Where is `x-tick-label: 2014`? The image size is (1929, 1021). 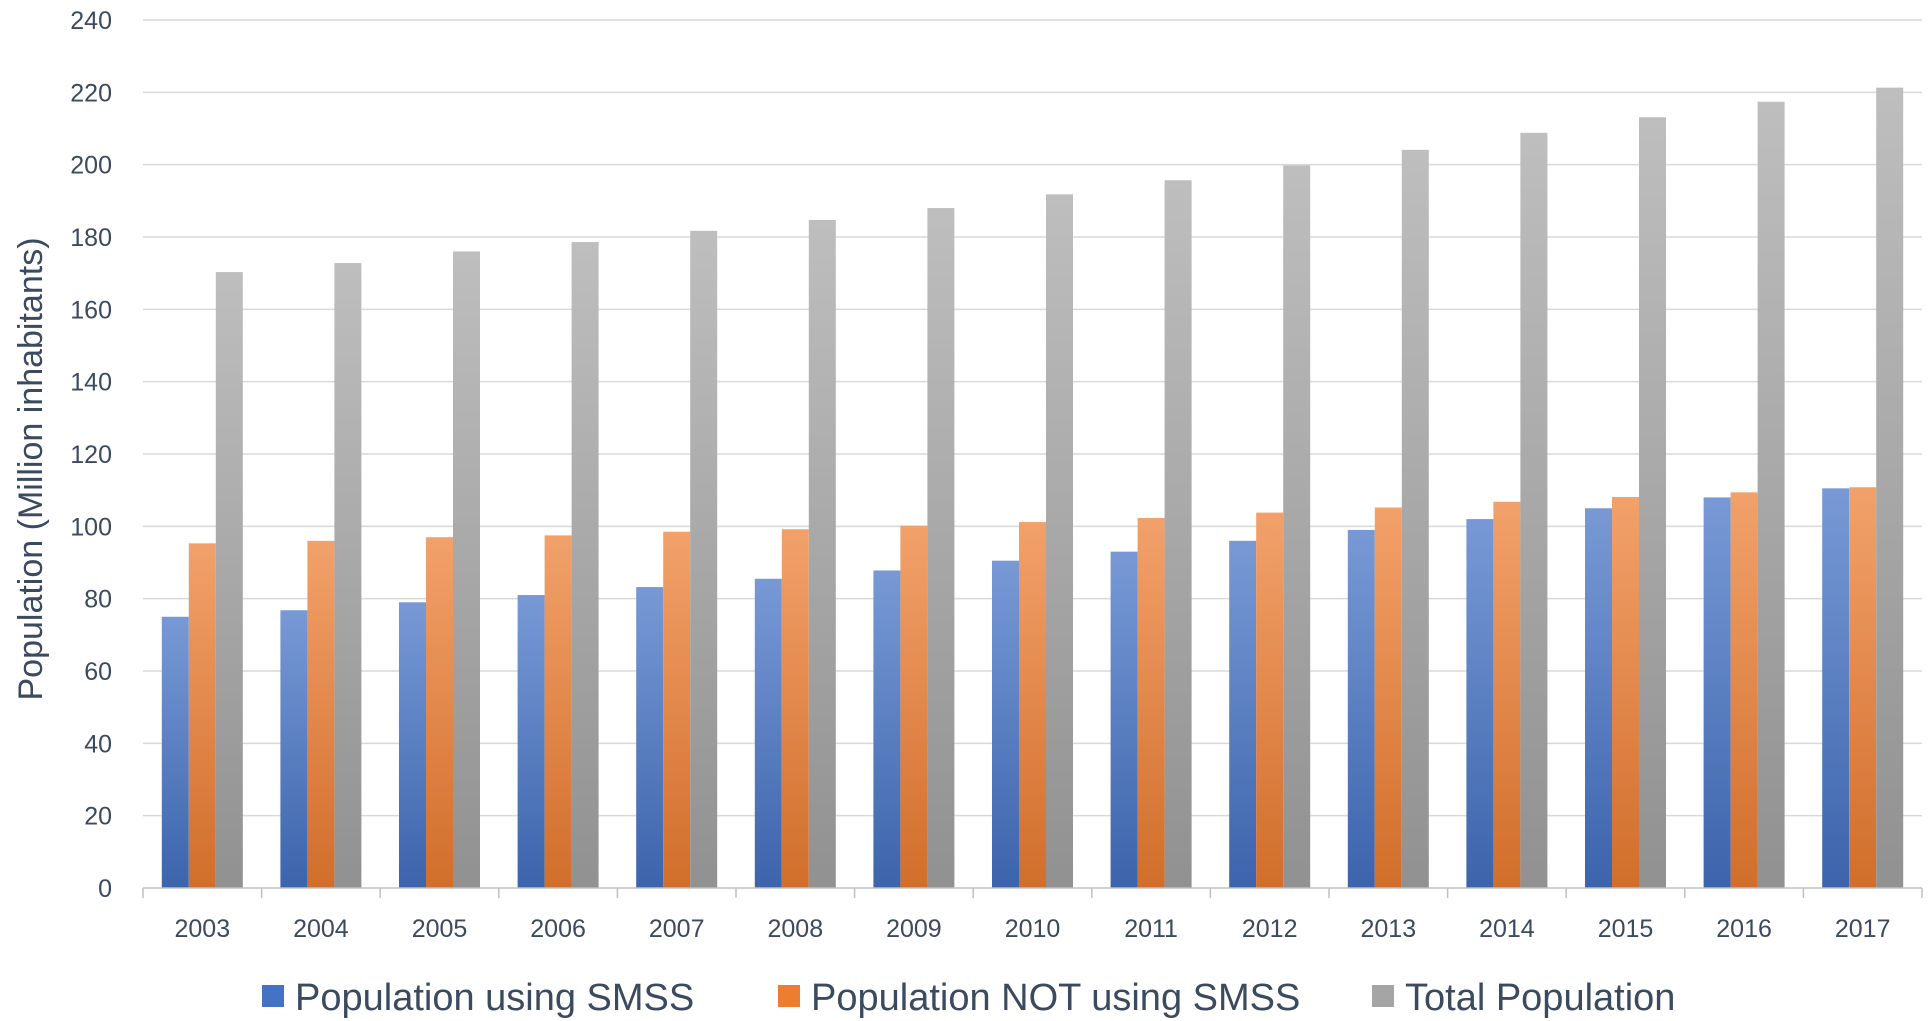
x-tick-label: 2014 is located at coordinates (1507, 929).